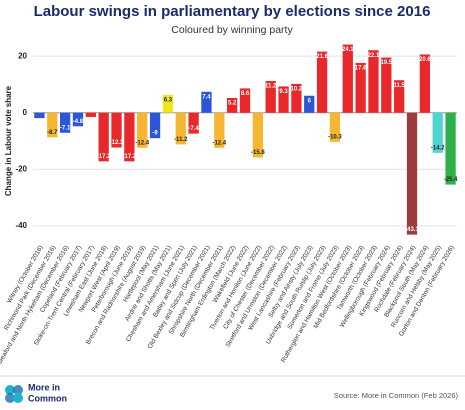  What do you see at coordinates (25, 112) in the screenshot?
I see `y-tick-label: 0` at bounding box center [25, 112].